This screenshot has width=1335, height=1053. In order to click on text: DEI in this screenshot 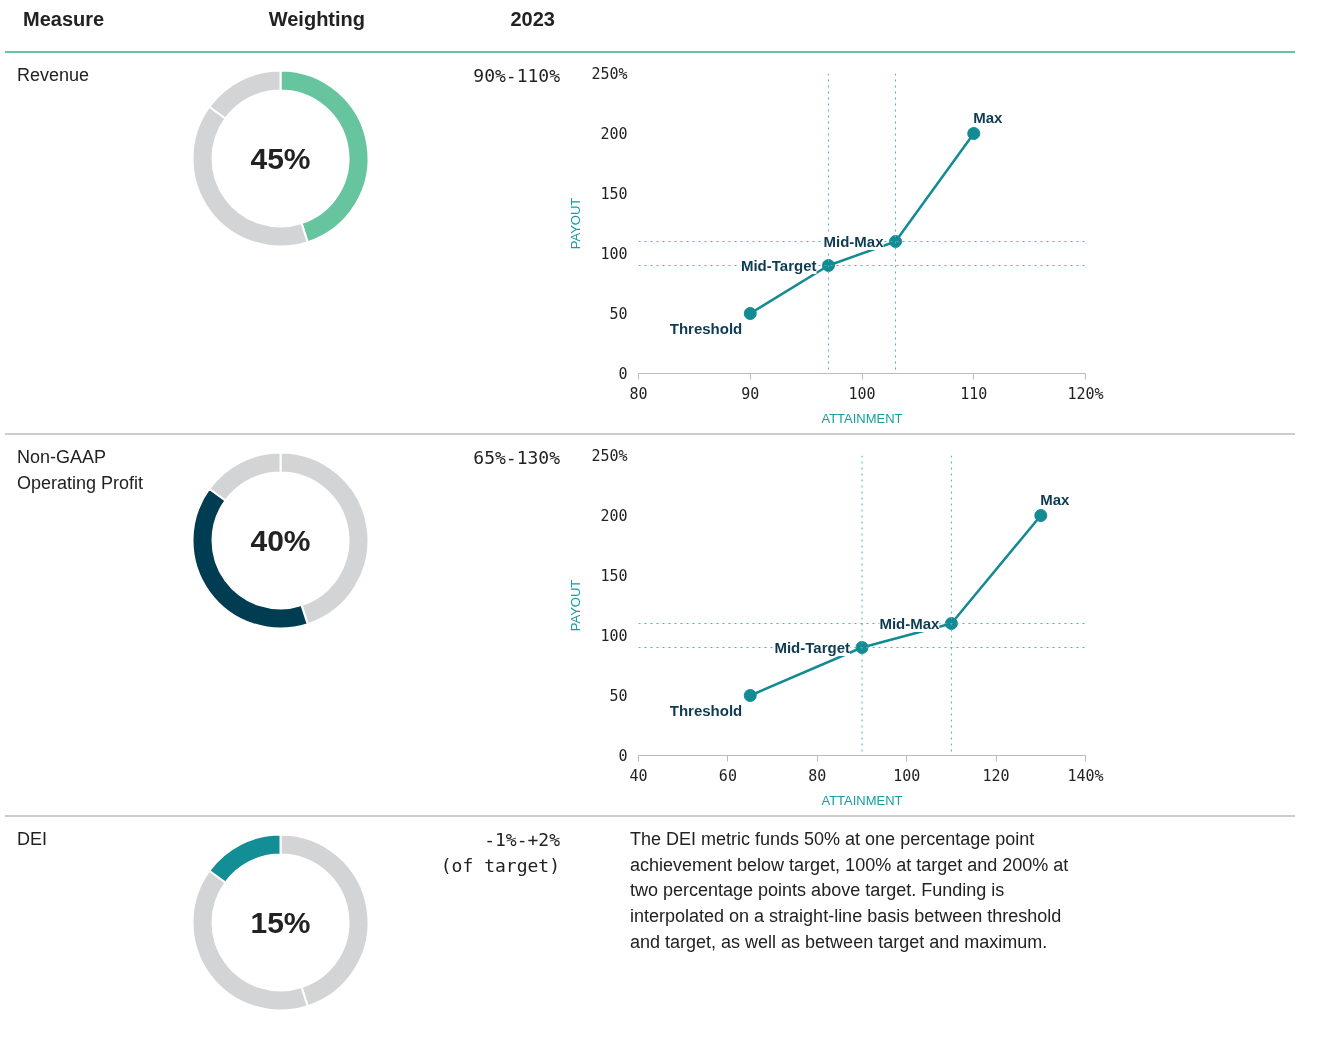, I will do `click(32, 839)`.